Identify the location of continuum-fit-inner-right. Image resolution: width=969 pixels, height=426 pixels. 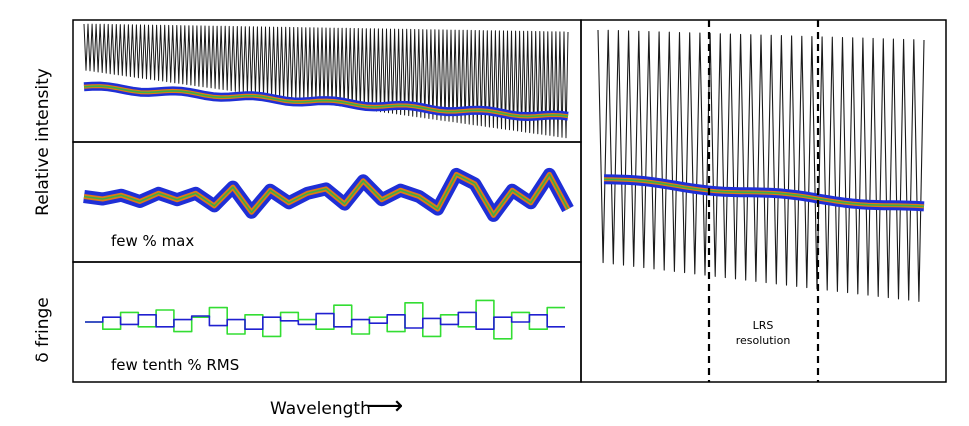
(764, 193).